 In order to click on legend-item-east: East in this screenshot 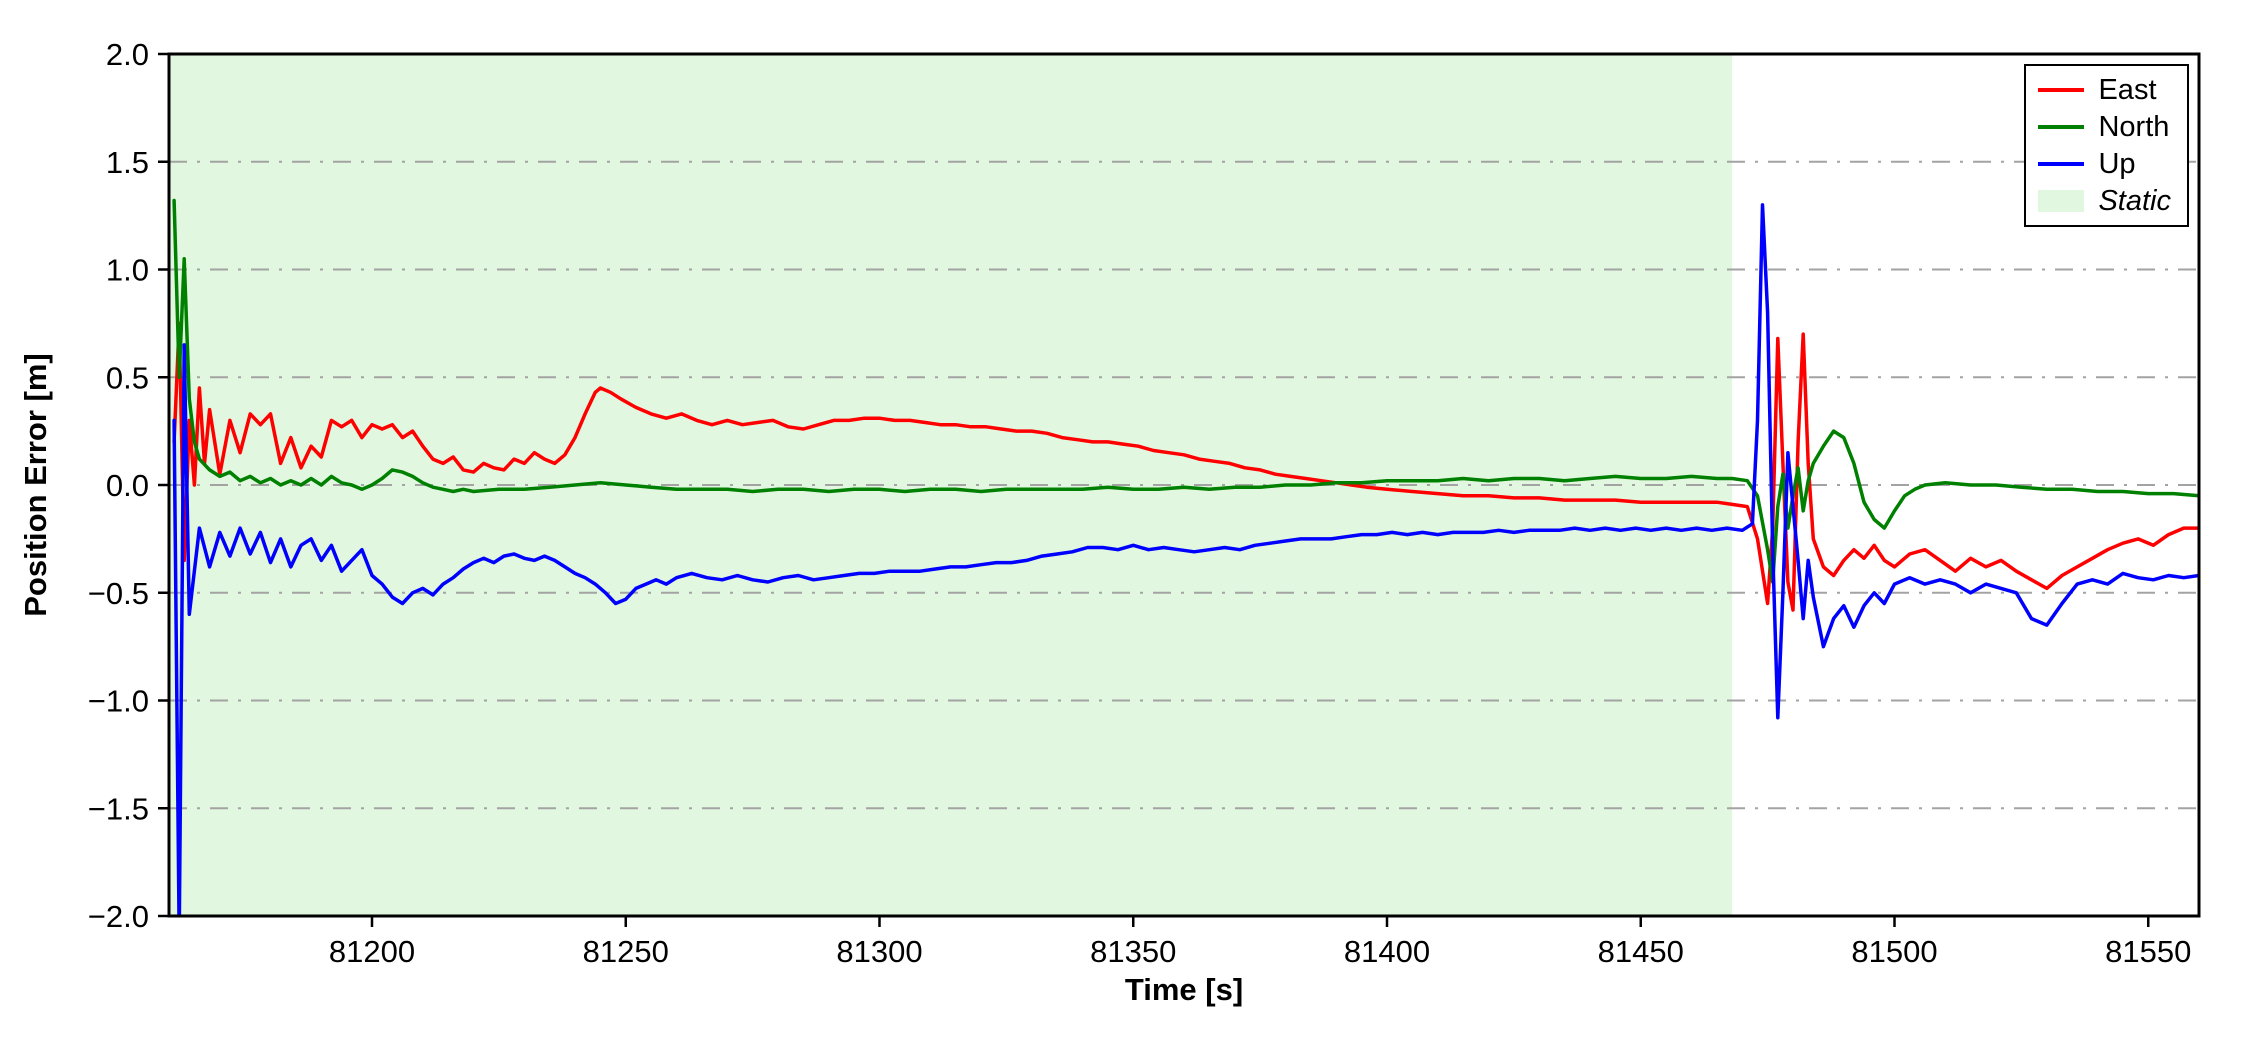, I will do `click(2104, 90)`.